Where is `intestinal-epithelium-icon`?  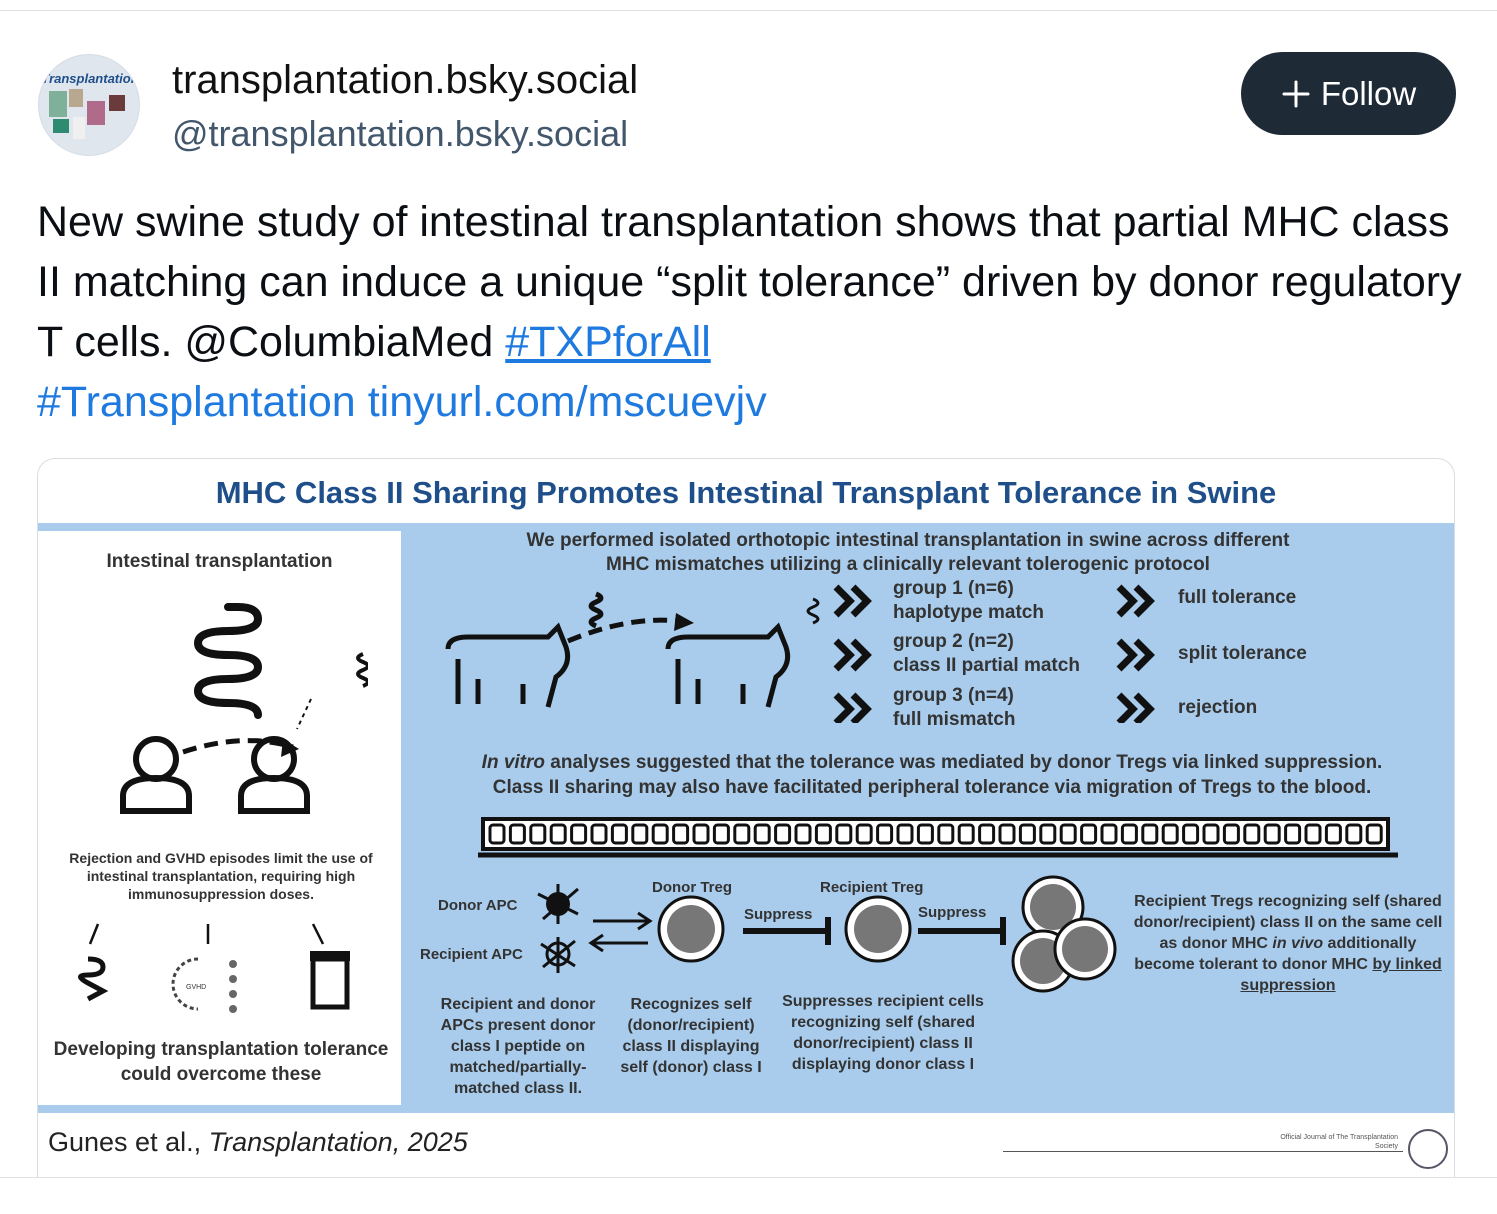 intestinal-epithelium-icon is located at coordinates (938, 837).